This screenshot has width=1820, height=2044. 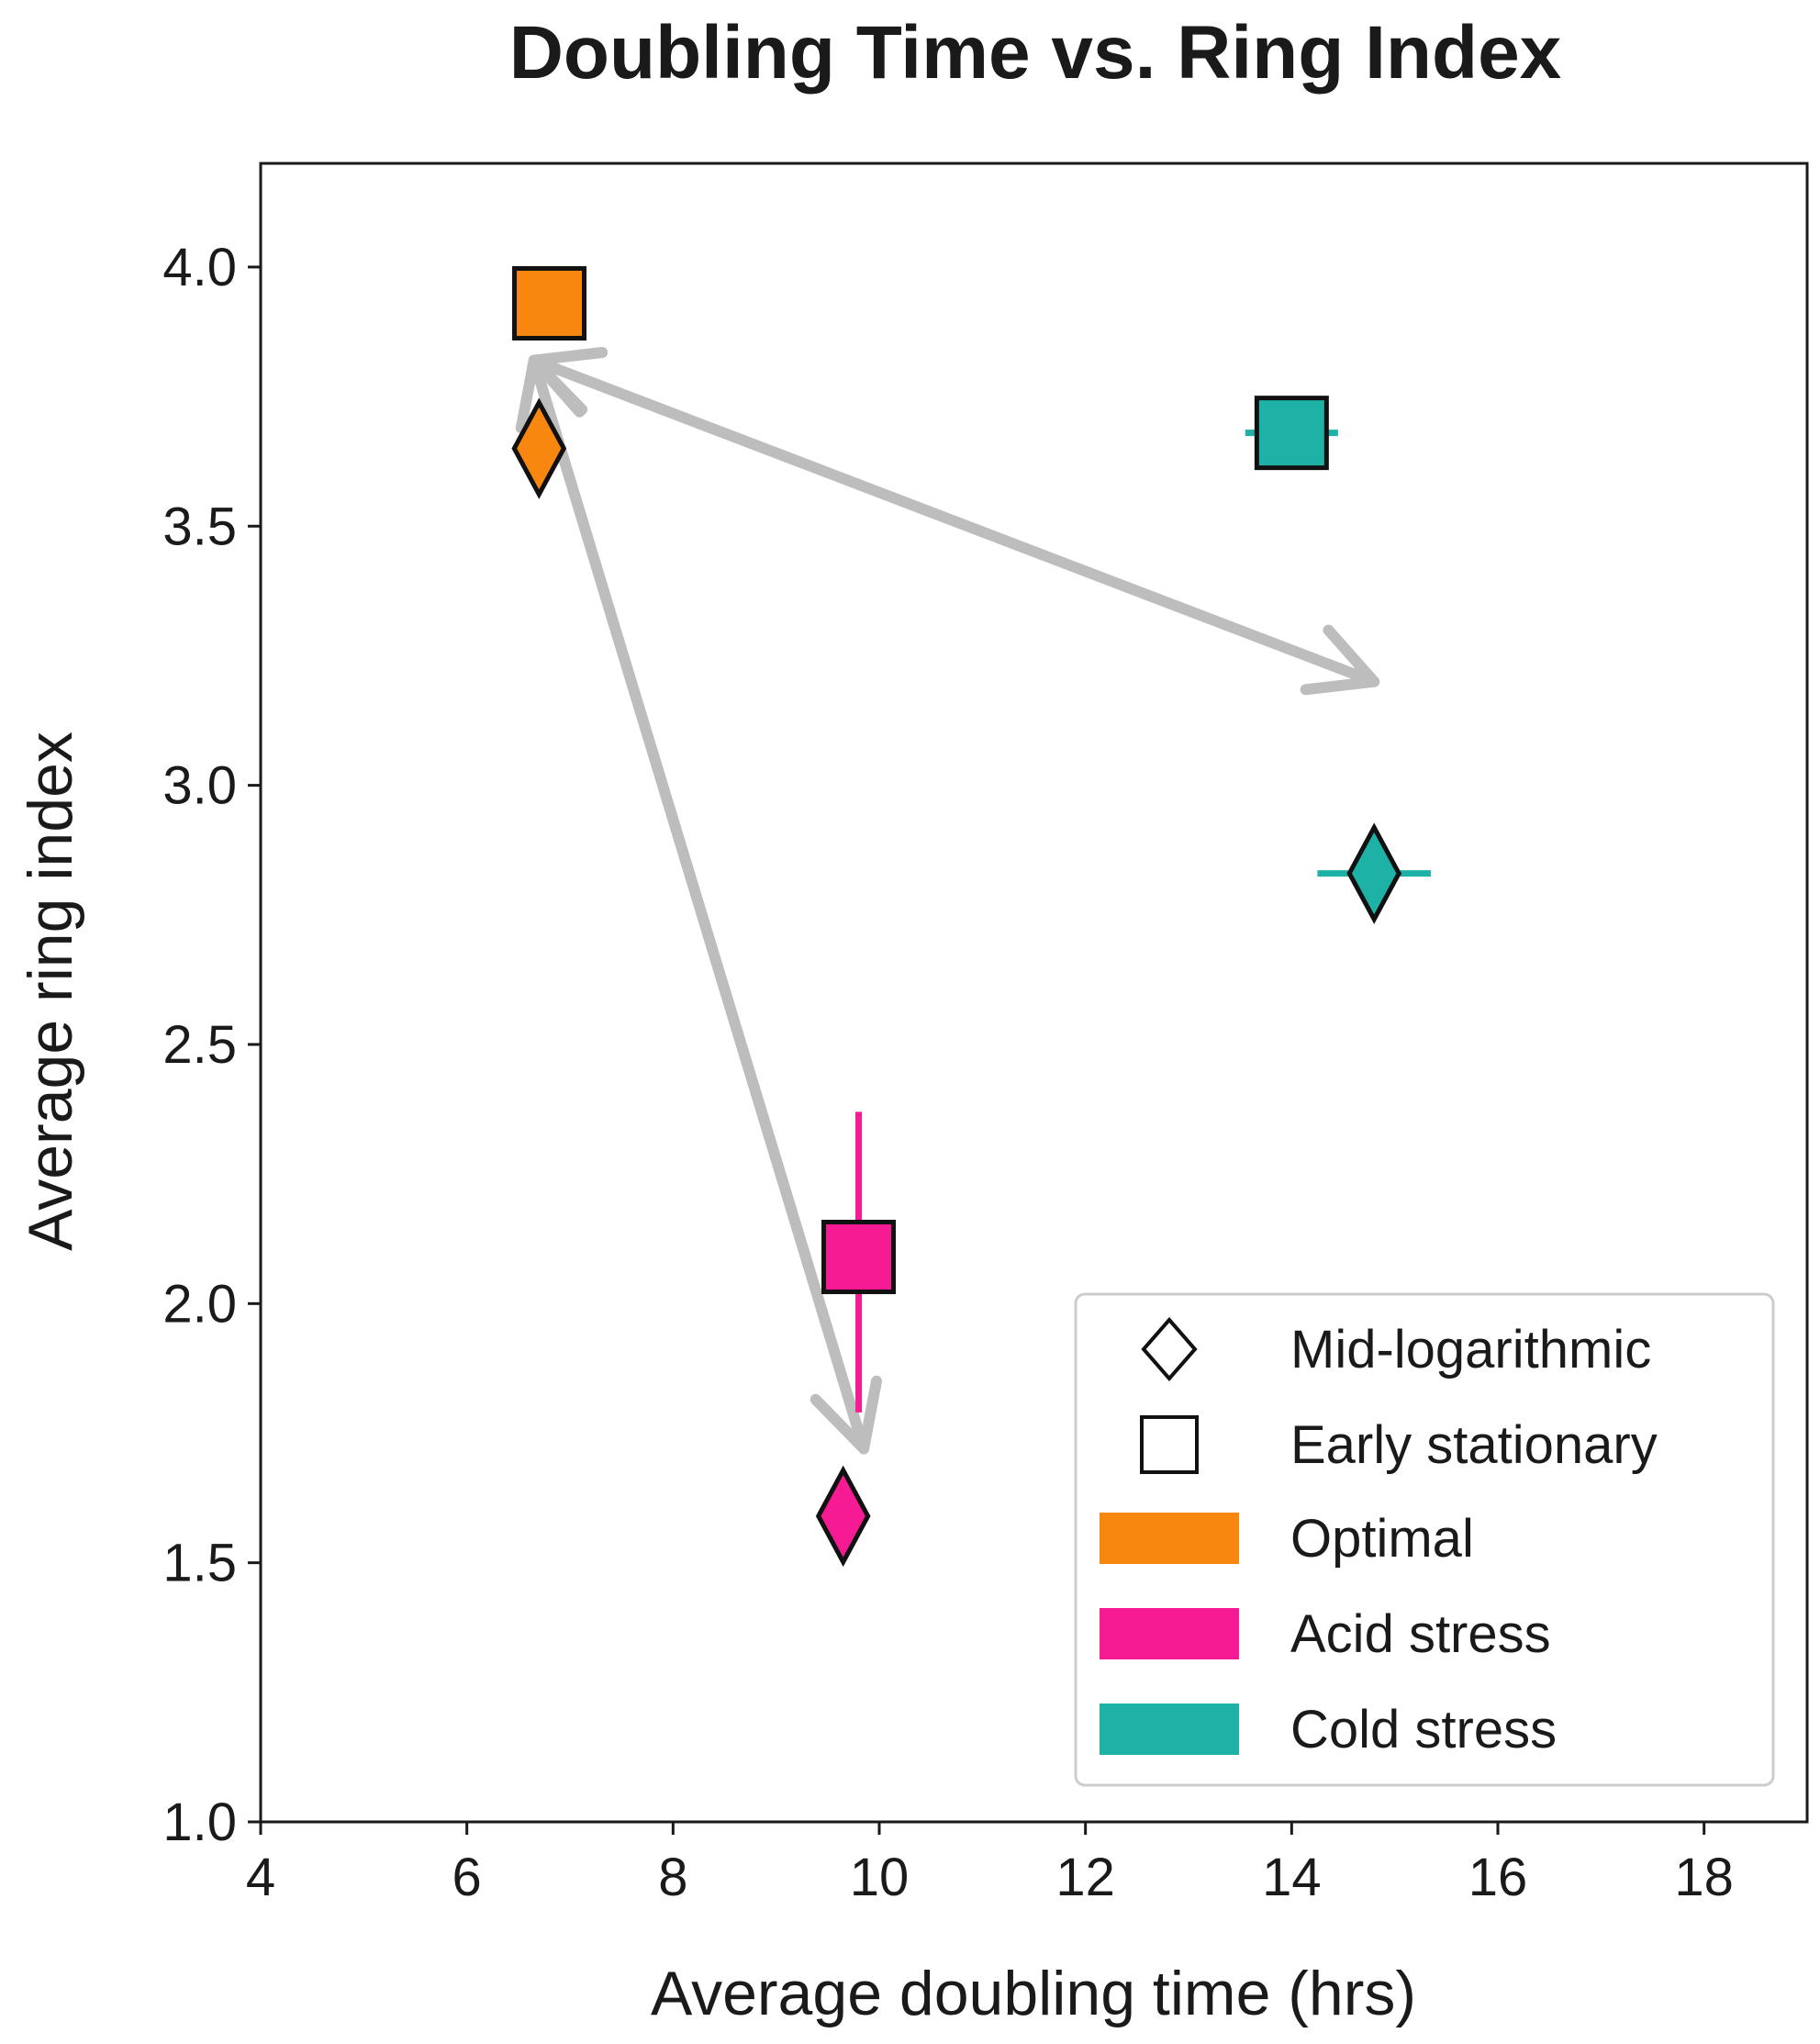 What do you see at coordinates (1291, 433) in the screenshot?
I see `cold-stress-early-stationary-point` at bounding box center [1291, 433].